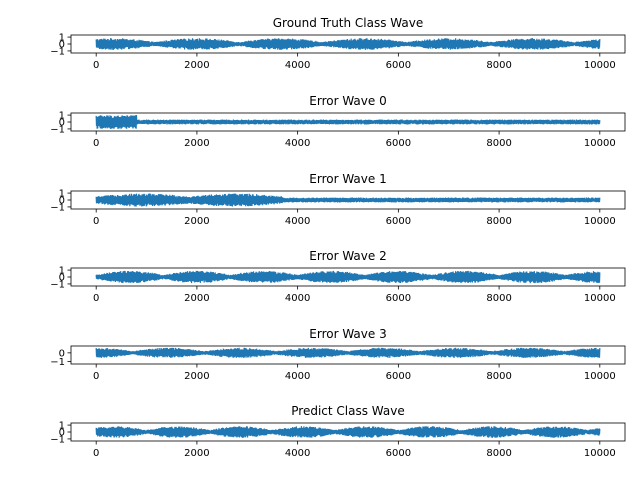 This screenshot has height=480, width=640. What do you see at coordinates (498, 453) in the screenshot?
I see `subplot-5-xtick-label-4: 8000` at bounding box center [498, 453].